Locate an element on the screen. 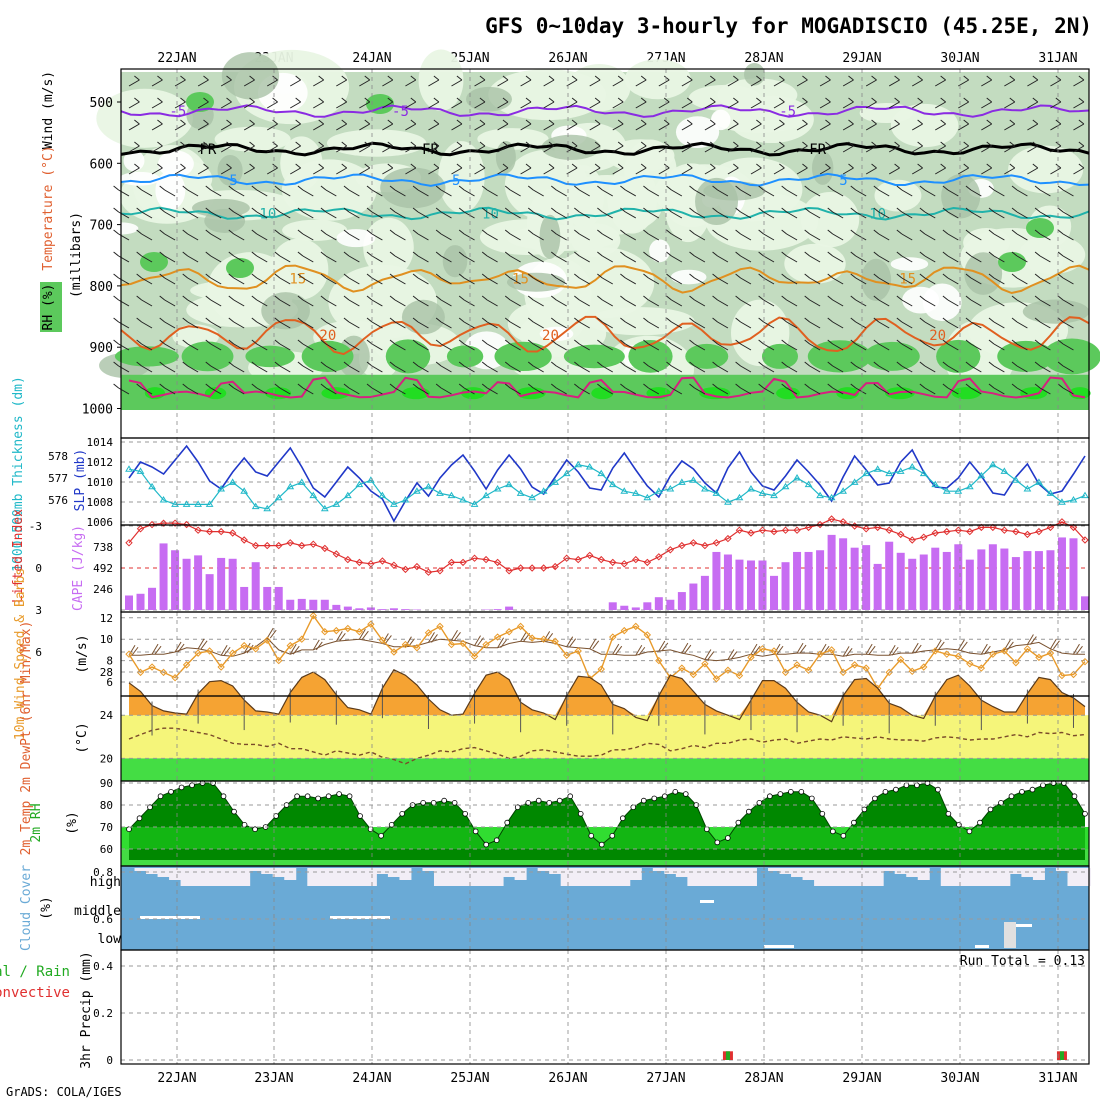  rh-moist-blob is located at coordinates (240, 268).